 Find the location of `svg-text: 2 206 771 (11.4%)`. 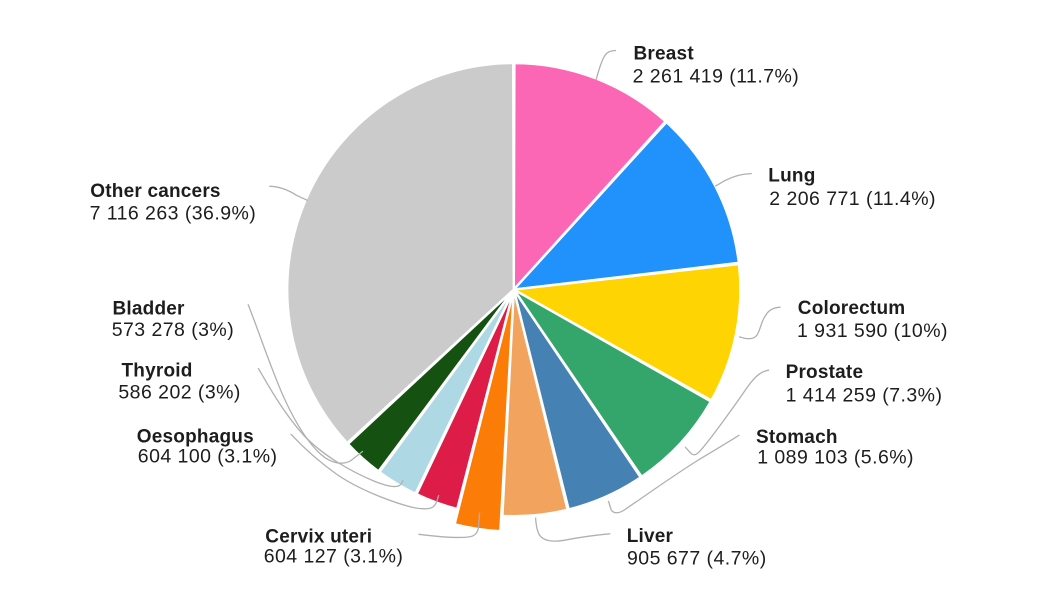

svg-text: 2 206 771 (11.4%) is located at coordinates (852, 199).